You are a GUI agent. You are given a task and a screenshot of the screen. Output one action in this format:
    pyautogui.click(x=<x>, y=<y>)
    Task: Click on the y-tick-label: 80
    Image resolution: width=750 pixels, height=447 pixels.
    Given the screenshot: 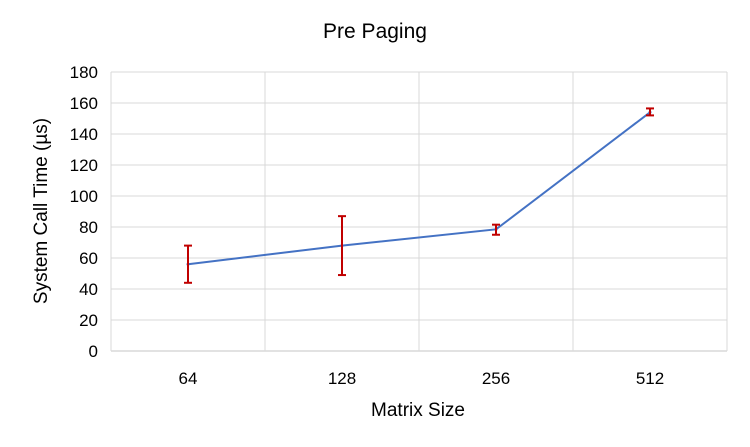 What is the action you would take?
    pyautogui.click(x=88, y=227)
    